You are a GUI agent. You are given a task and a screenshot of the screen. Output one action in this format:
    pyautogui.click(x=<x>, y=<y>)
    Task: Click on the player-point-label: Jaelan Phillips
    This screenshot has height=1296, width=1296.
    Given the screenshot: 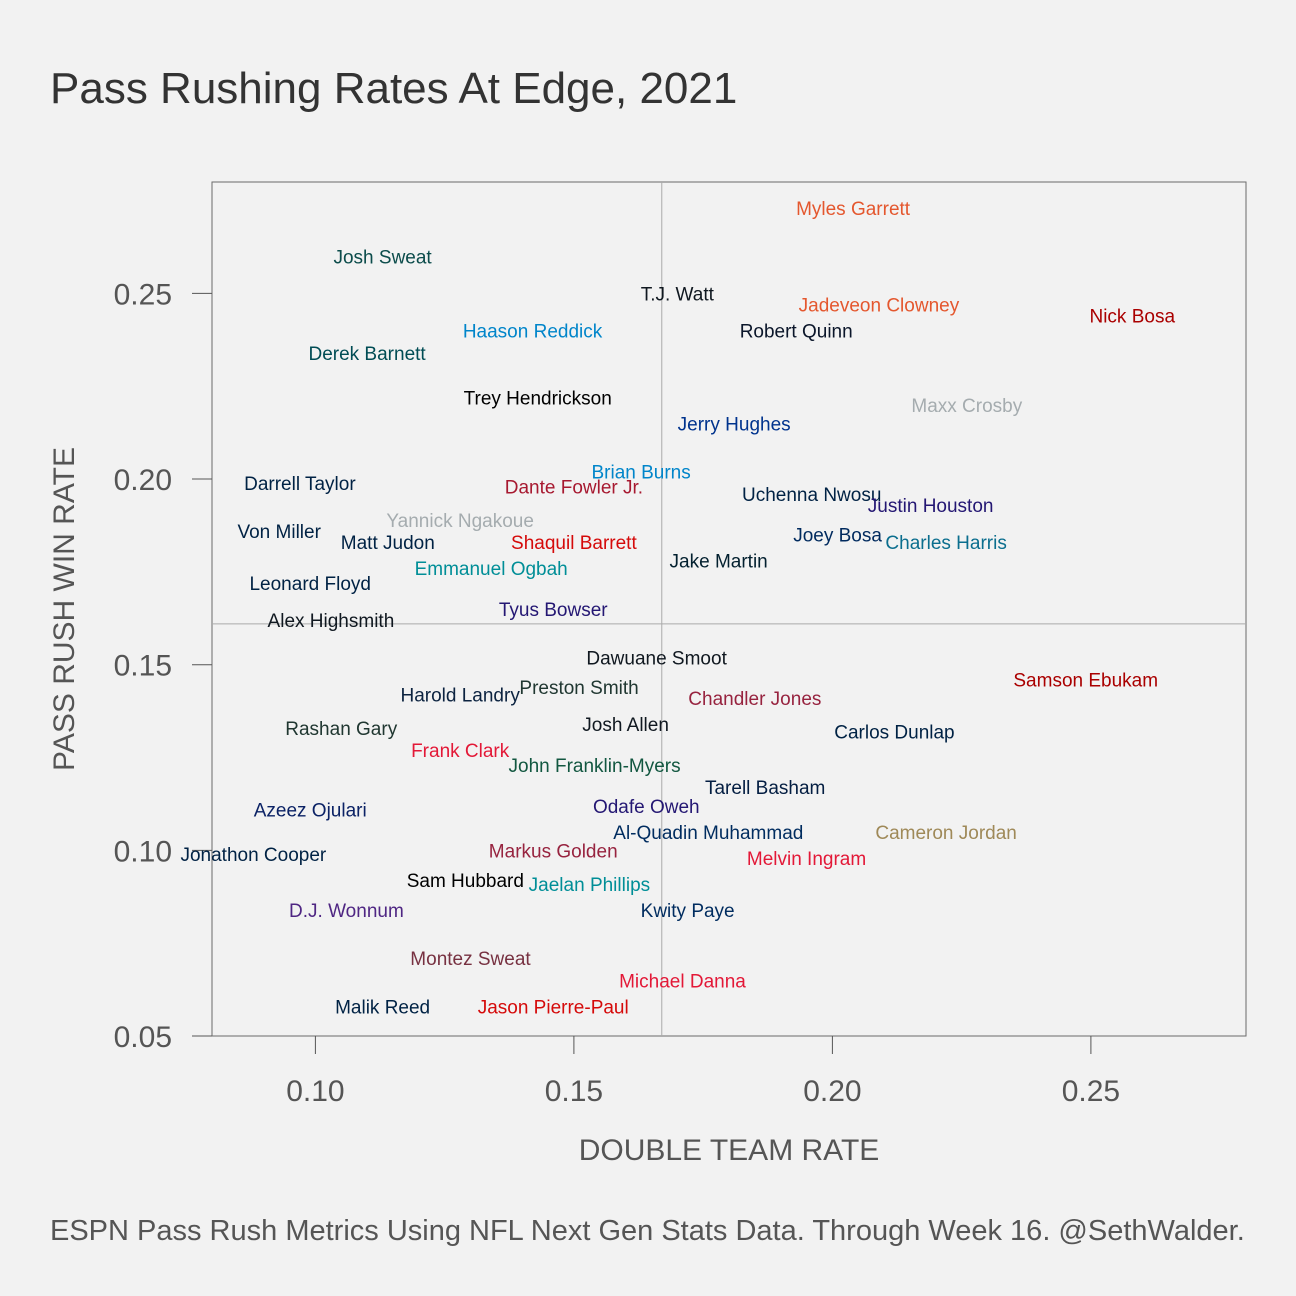 What is the action you would take?
    pyautogui.click(x=589, y=885)
    